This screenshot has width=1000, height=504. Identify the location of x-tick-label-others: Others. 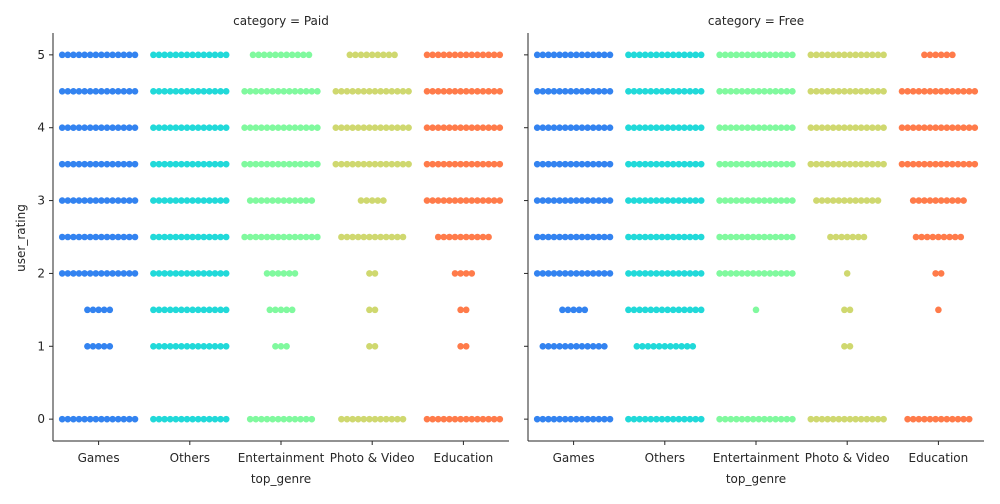
(190, 458).